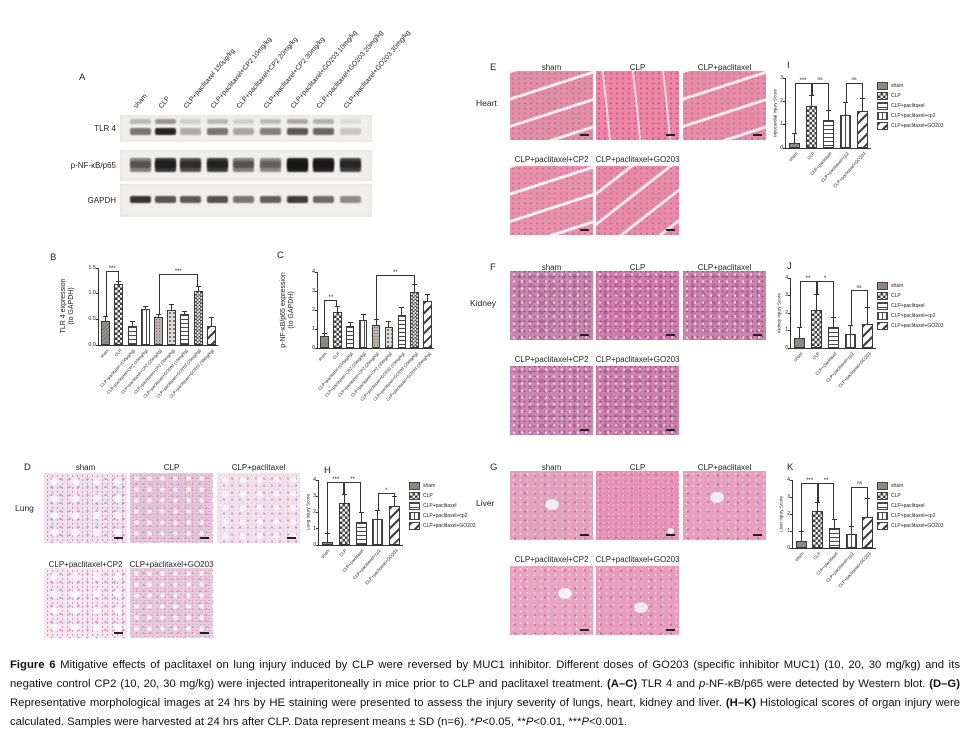 The height and width of the screenshot is (741, 969). What do you see at coordinates (551, 159) in the screenshot?
I see `image-label: CLP+paclitaxel+CP2` at bounding box center [551, 159].